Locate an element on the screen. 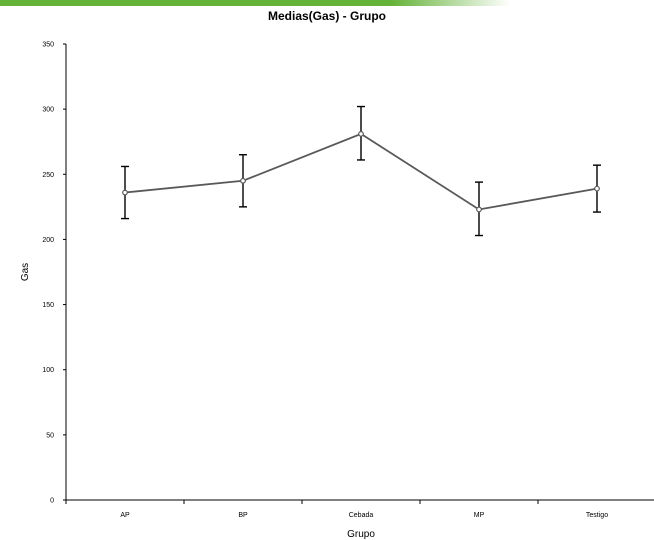 This screenshot has height=540, width=654. x-tick-label: Testigo is located at coordinates (597, 515).